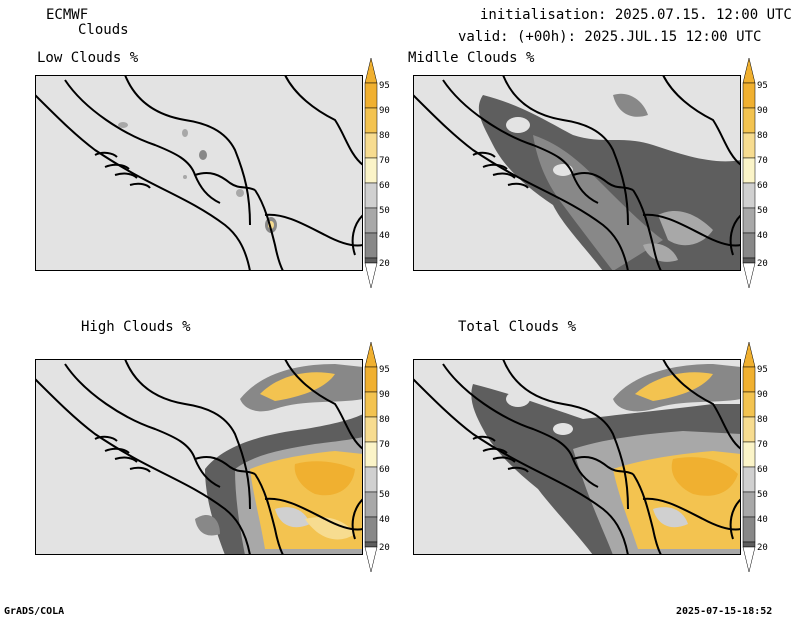 The height and width of the screenshot is (620, 800). I want to click on high-clouds-map, so click(199, 457).